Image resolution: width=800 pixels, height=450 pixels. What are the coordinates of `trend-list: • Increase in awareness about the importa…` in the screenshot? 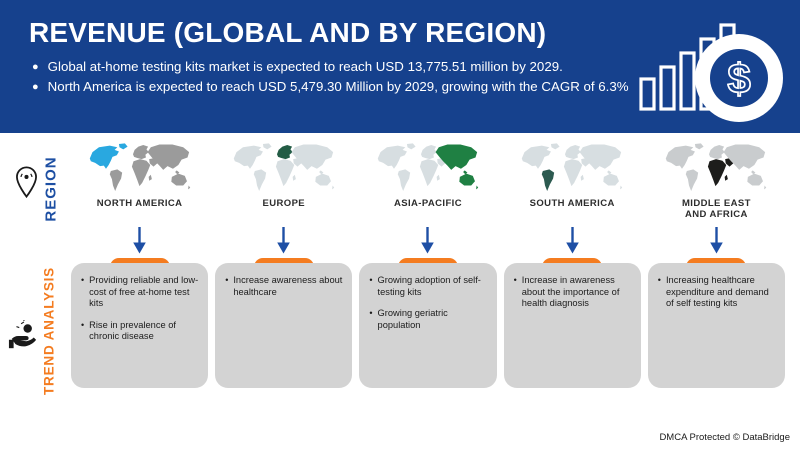 It's located at (574, 292).